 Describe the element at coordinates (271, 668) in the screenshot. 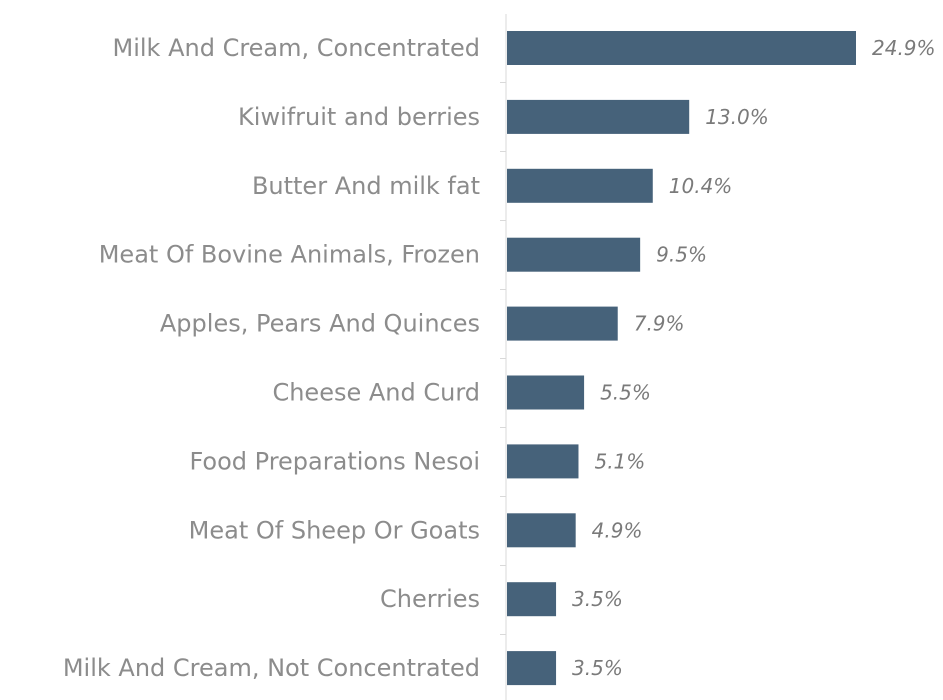

I see `category-label: Milk And Cream, Not Concentrated` at that location.